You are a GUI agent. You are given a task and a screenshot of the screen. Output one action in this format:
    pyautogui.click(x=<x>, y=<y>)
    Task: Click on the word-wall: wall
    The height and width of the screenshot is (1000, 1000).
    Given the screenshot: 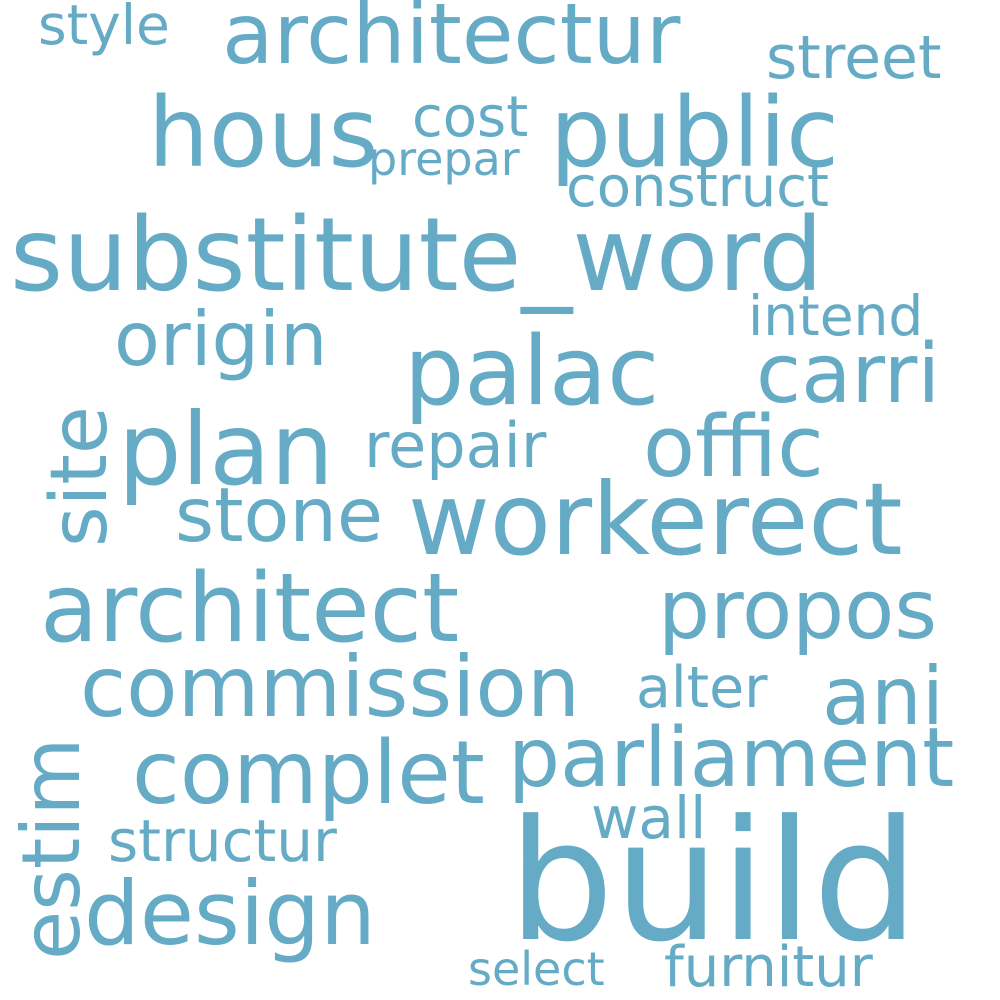 What is the action you would take?
    pyautogui.click(x=649, y=818)
    